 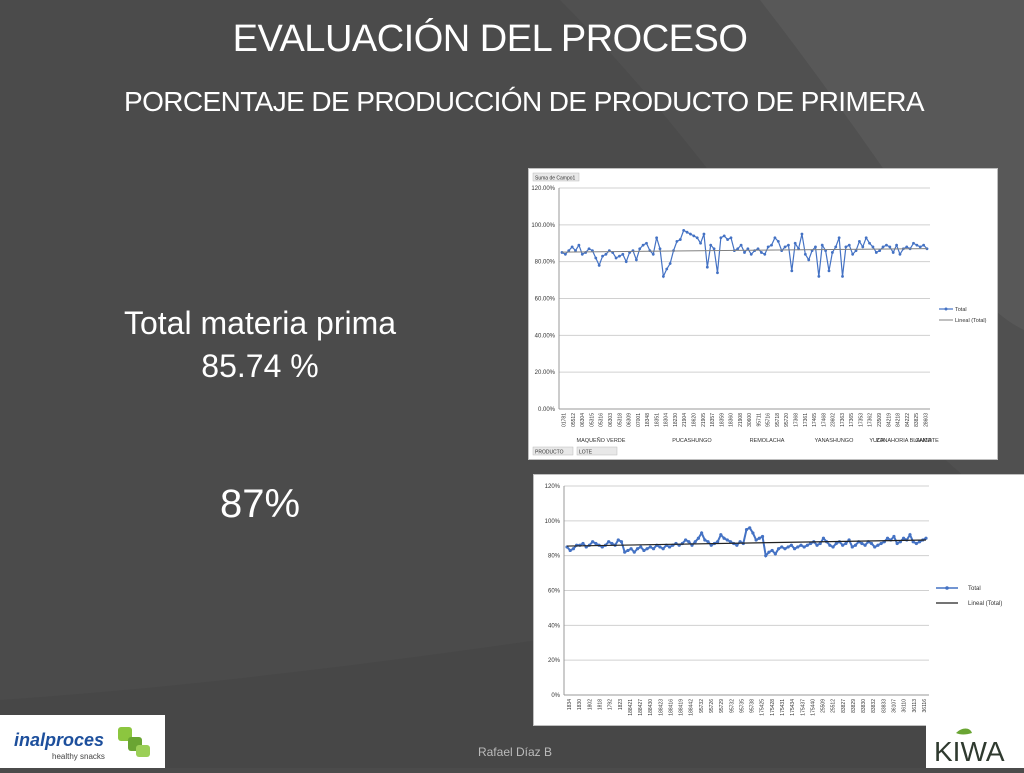 What do you see at coordinates (722, 706) in the screenshot?
I see `x-tick-label: 95729` at bounding box center [722, 706].